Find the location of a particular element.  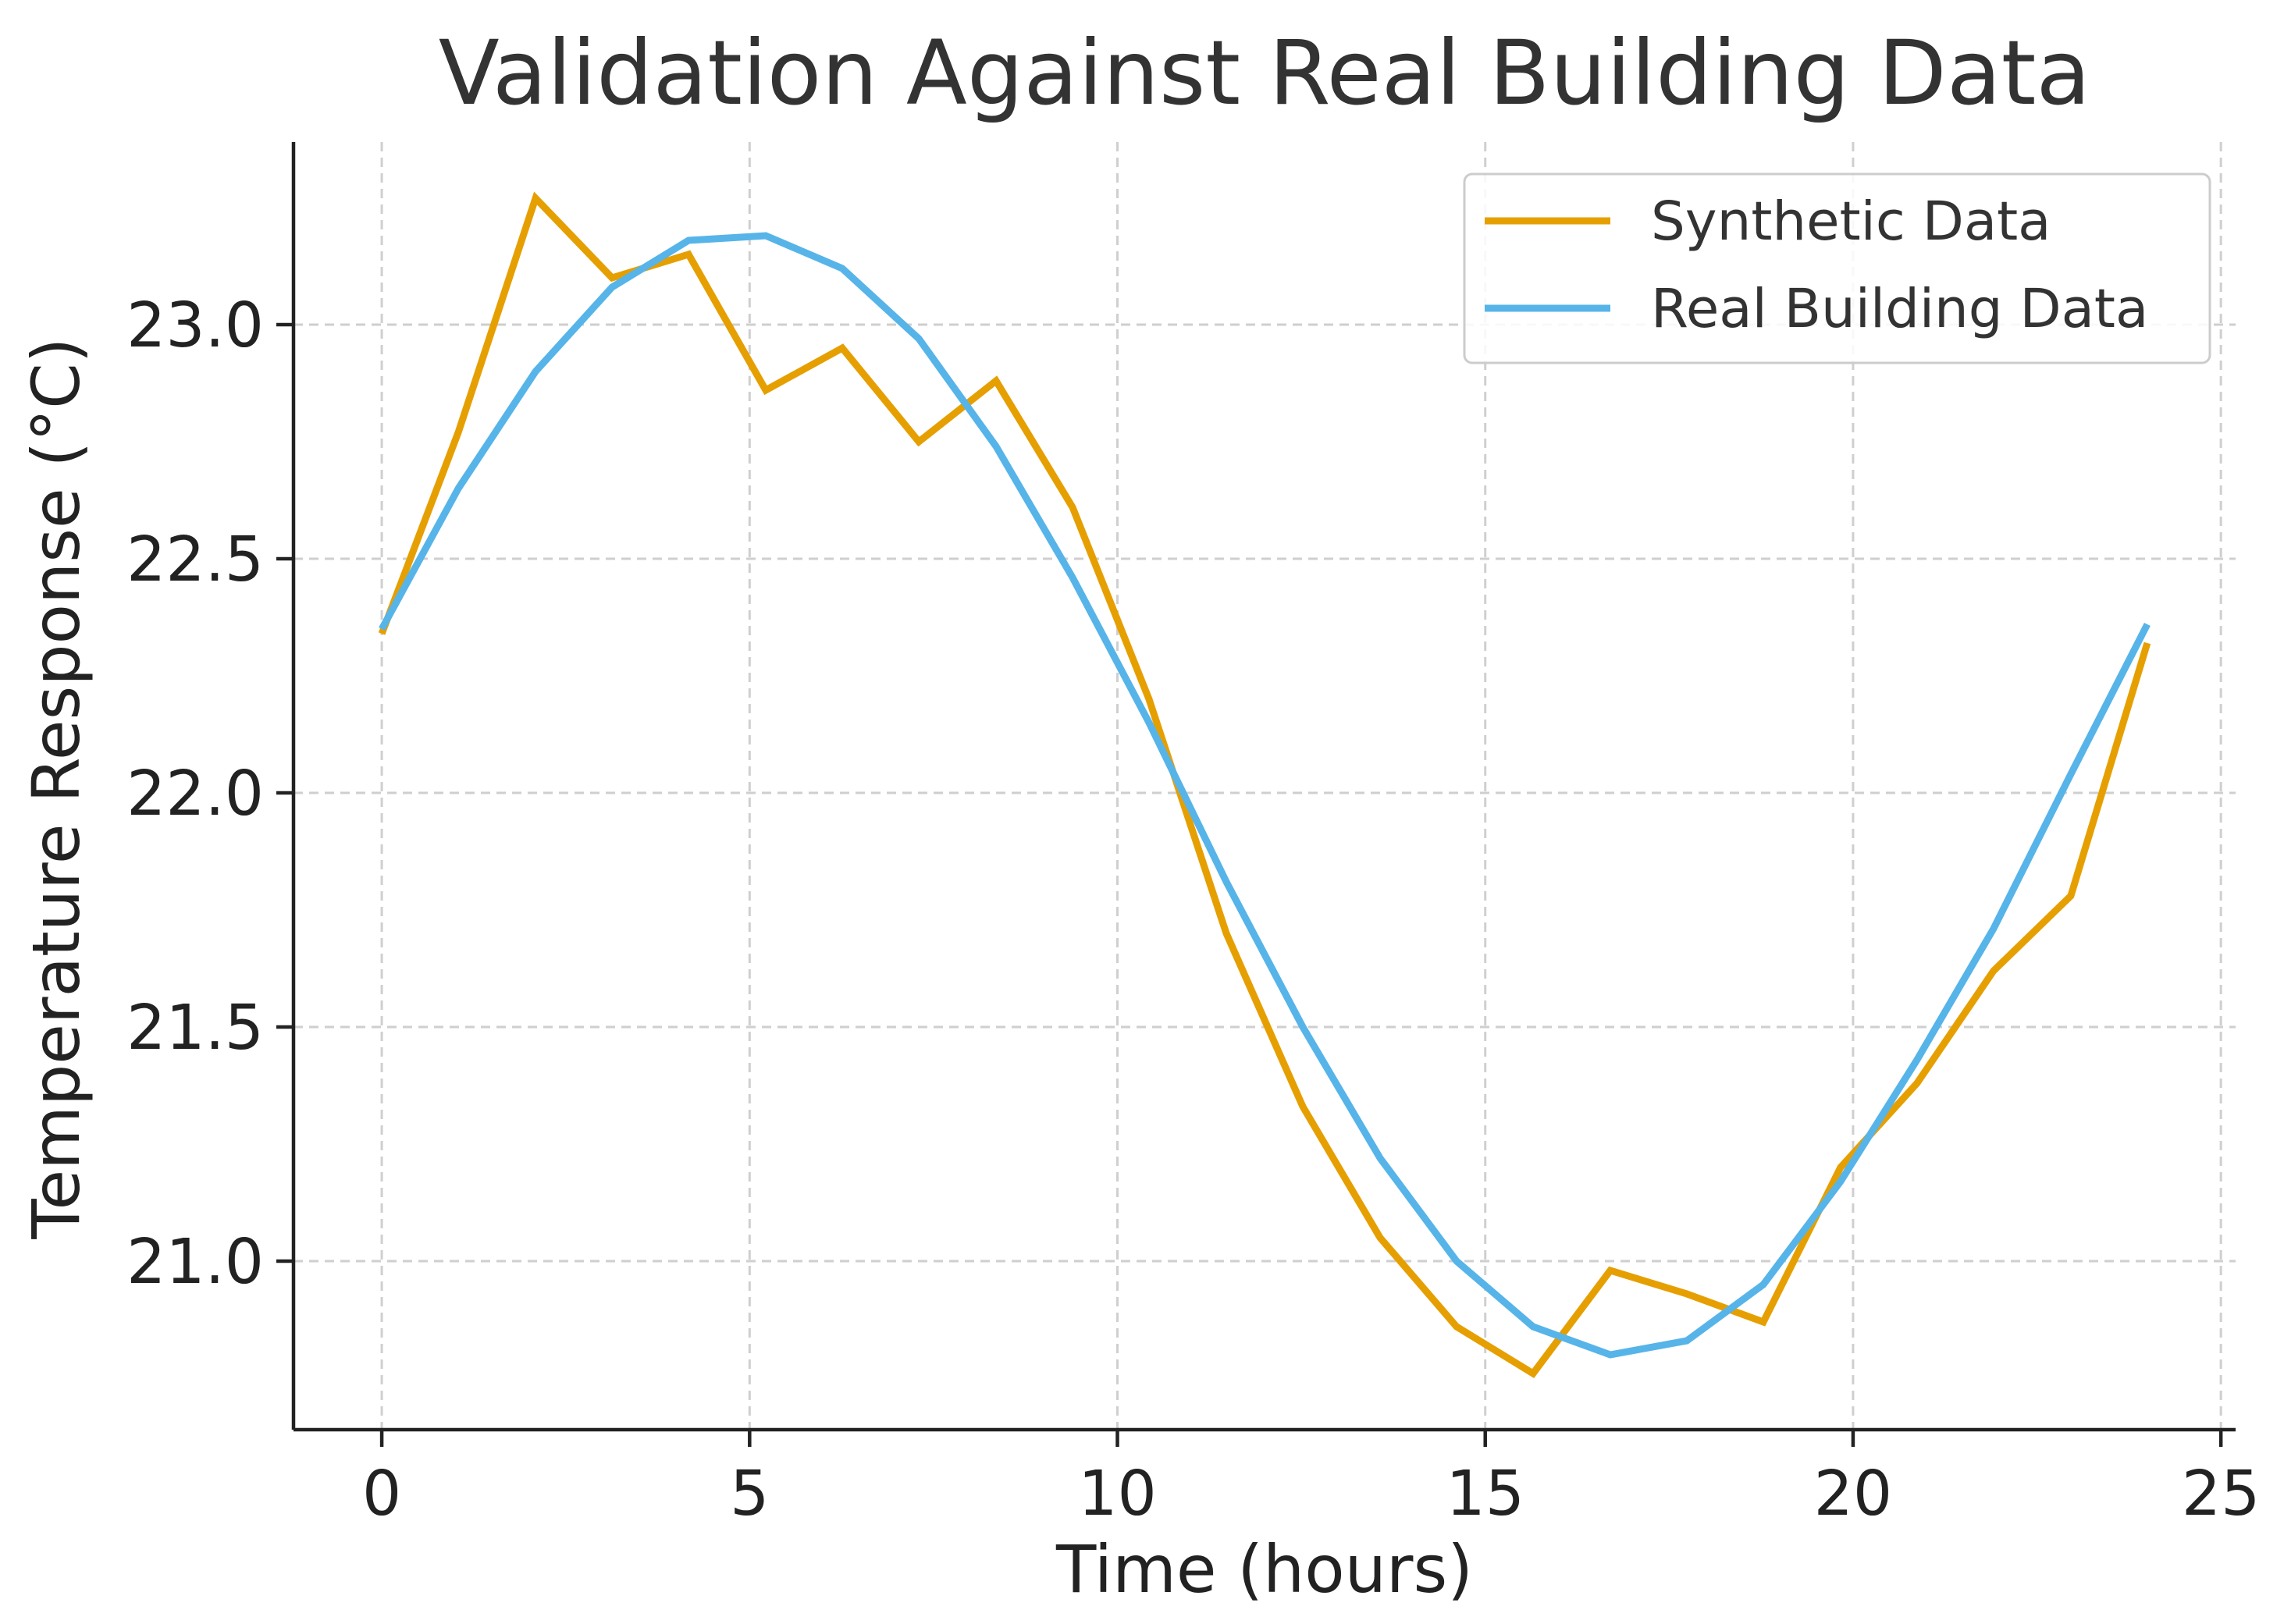

x-tick-label: 10 is located at coordinates (1117, 1494).